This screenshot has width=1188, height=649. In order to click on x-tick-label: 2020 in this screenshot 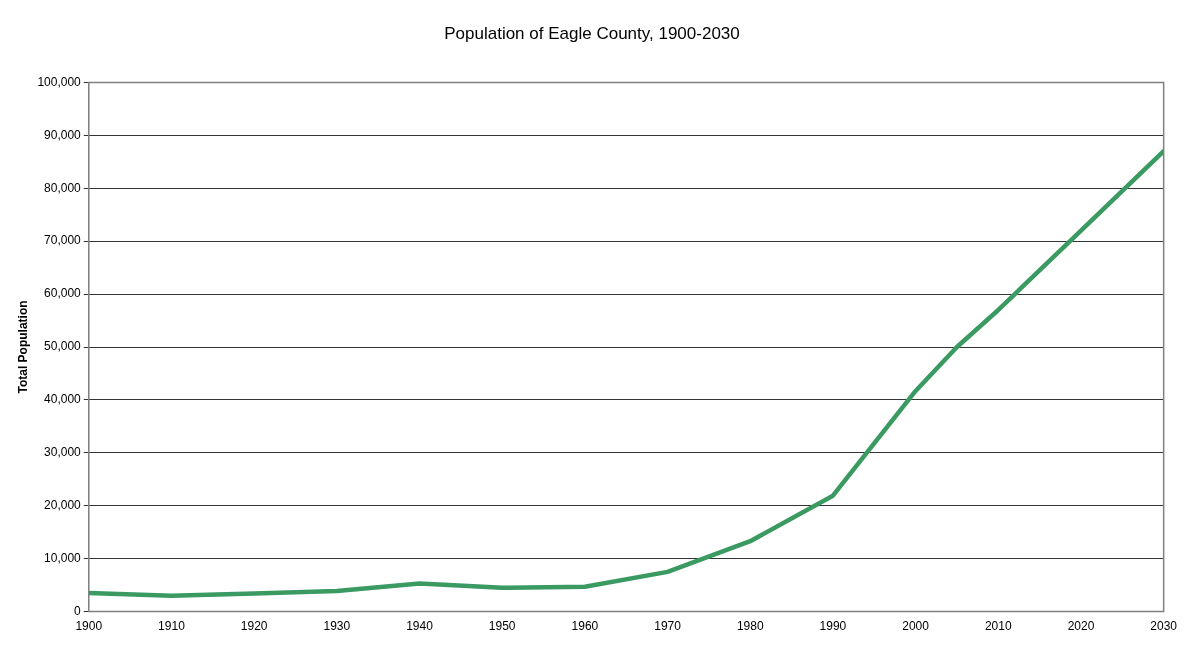, I will do `click(1081, 626)`.